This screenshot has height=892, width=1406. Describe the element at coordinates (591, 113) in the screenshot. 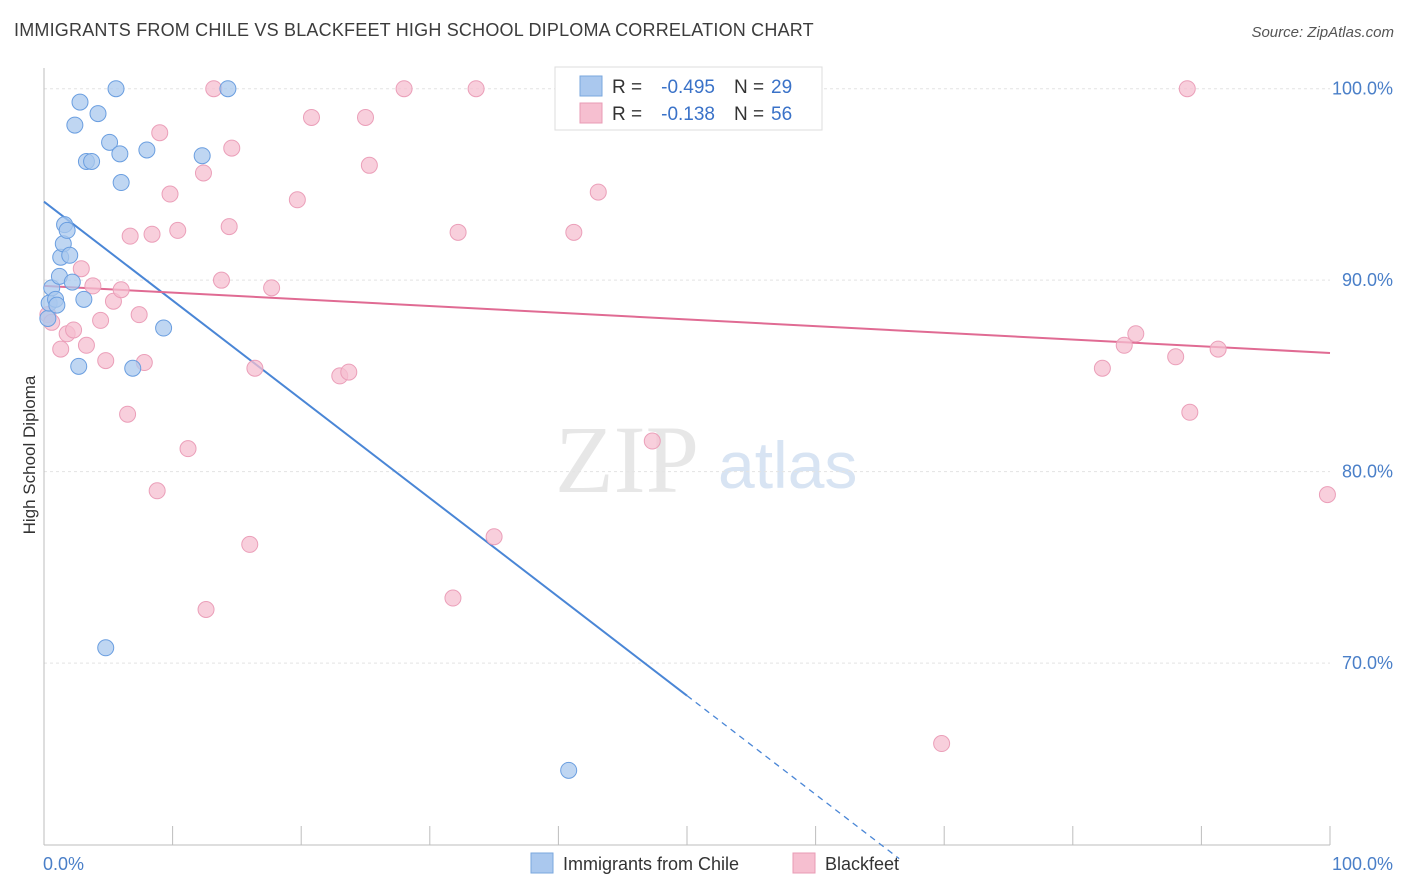

I see `stats-legend-swatch-pink` at that location.